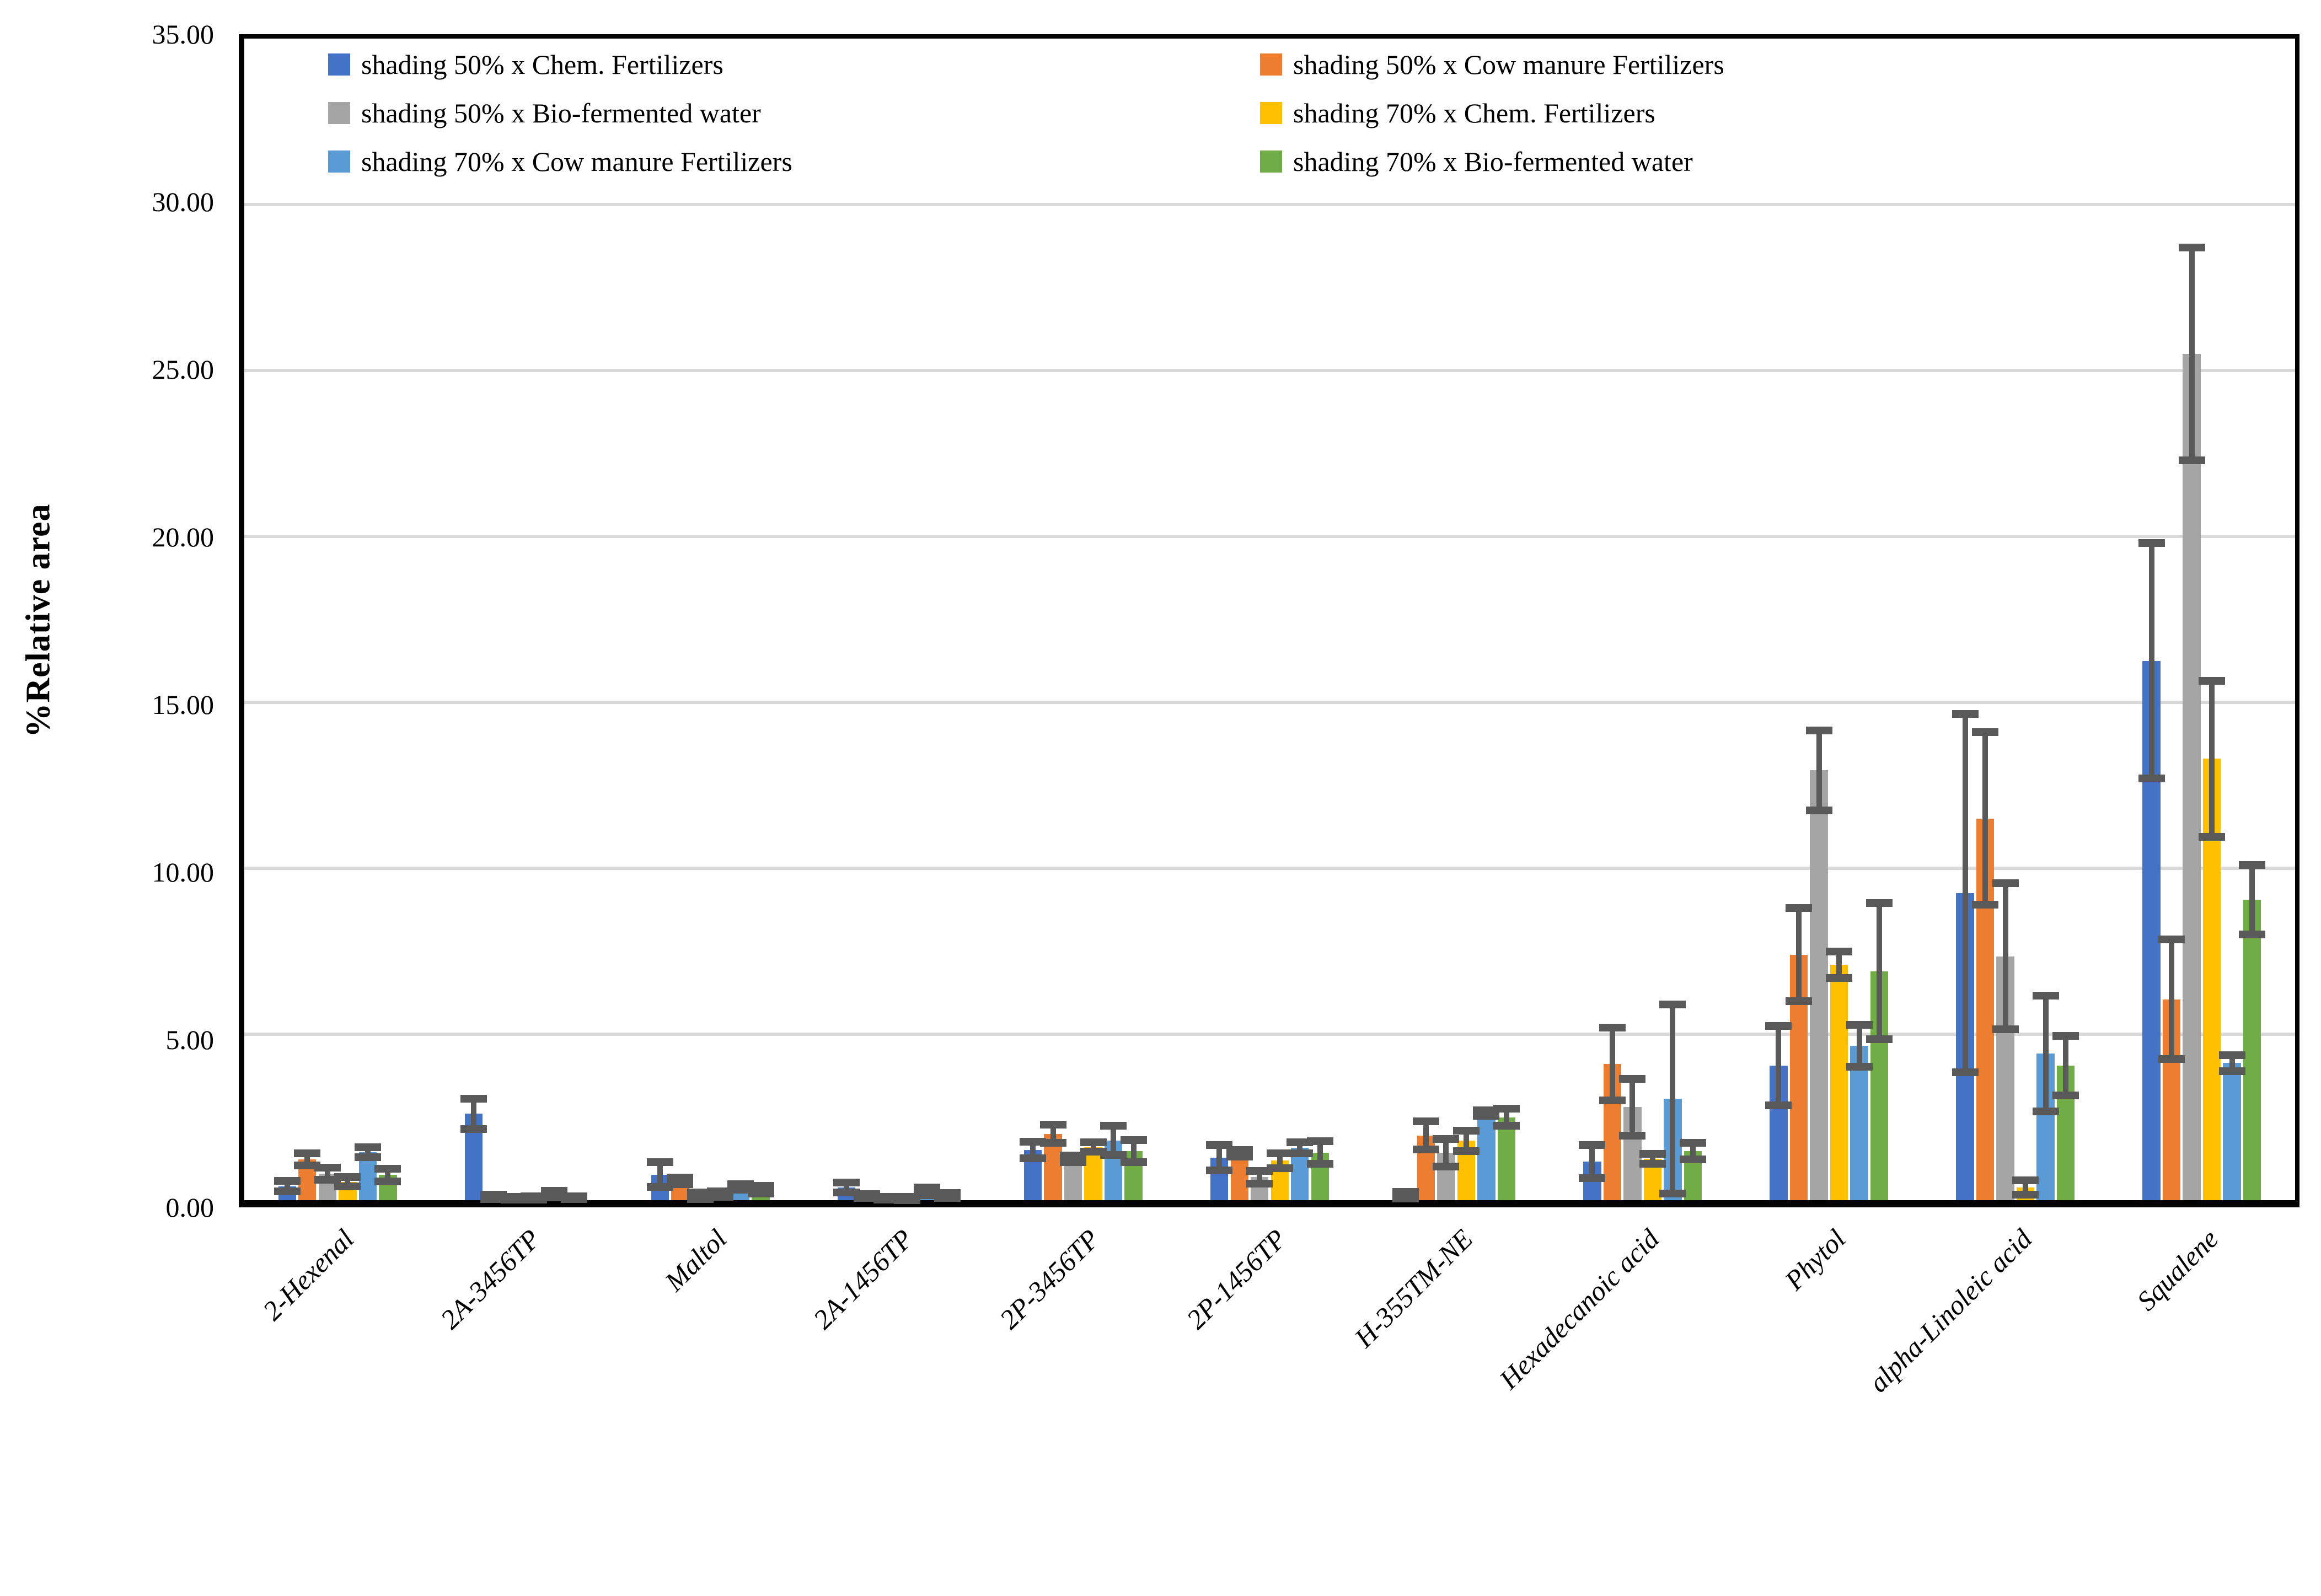 The image size is (2321, 1596). What do you see at coordinates (190, 1039) in the screenshot?
I see `y-tick-5.00: 5.00` at bounding box center [190, 1039].